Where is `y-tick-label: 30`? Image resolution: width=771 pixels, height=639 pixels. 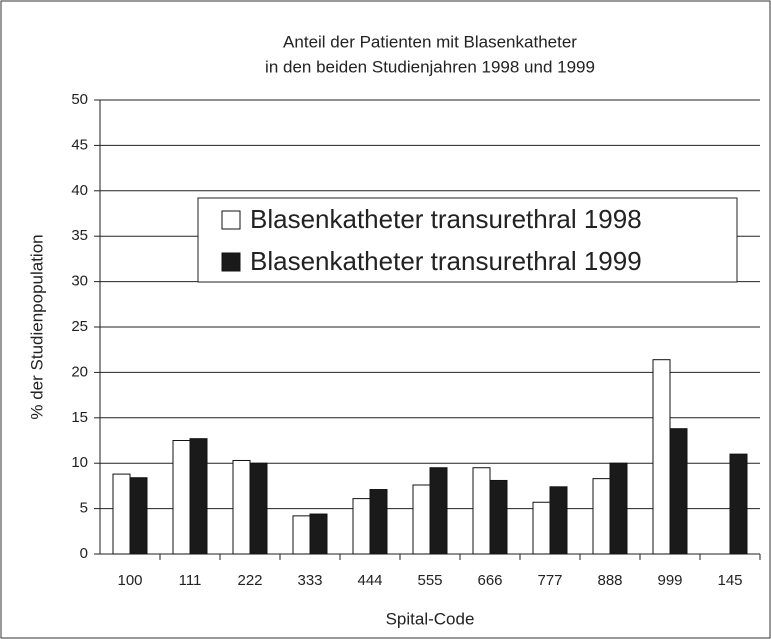 y-tick-label: 30 is located at coordinates (79, 281).